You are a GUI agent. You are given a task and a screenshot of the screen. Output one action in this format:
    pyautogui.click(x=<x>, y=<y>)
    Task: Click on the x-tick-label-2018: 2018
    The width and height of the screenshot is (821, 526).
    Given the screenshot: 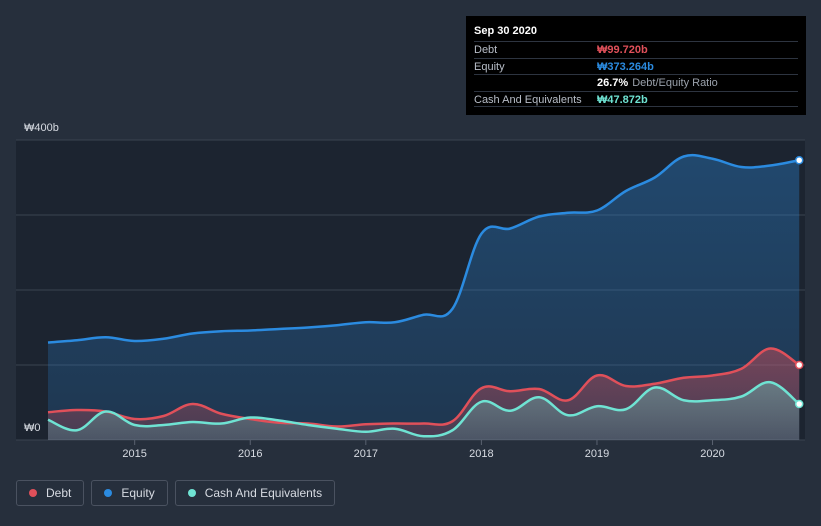 What is the action you would take?
    pyautogui.click(x=481, y=454)
    